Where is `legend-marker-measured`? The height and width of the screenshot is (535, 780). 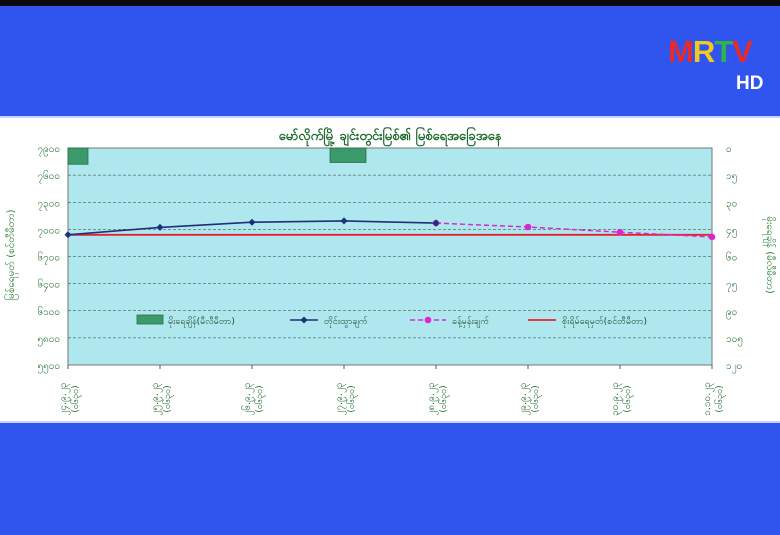
legend-marker-measured is located at coordinates (304, 320).